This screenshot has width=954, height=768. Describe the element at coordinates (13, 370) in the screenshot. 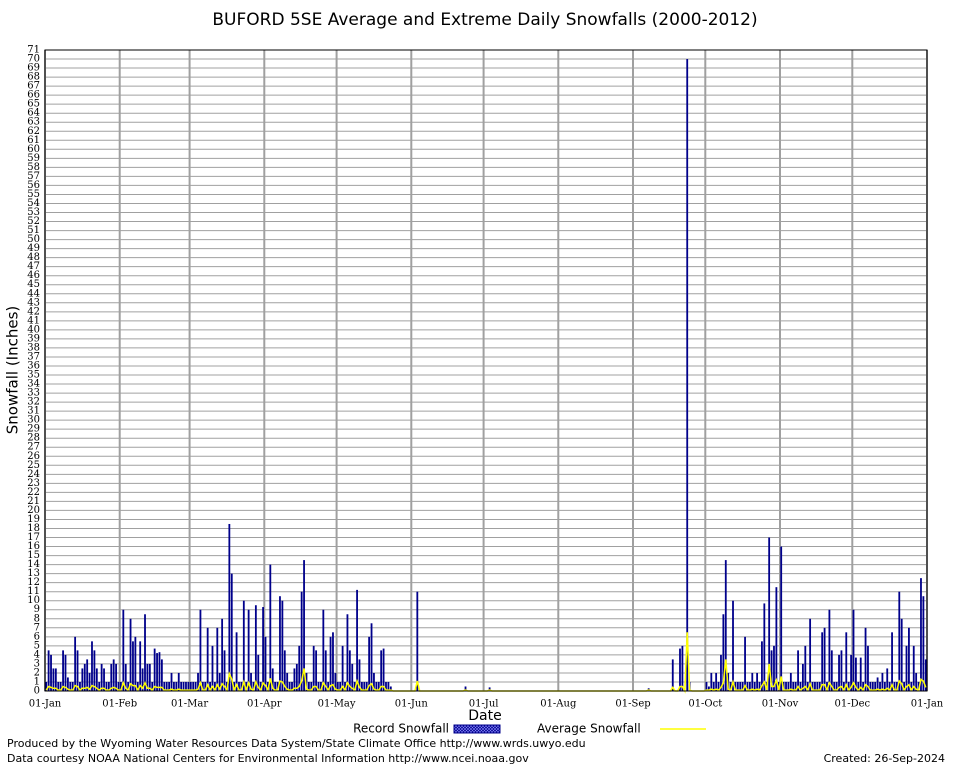

I see `y-axis-label: Snowfall (Inches)` at that location.